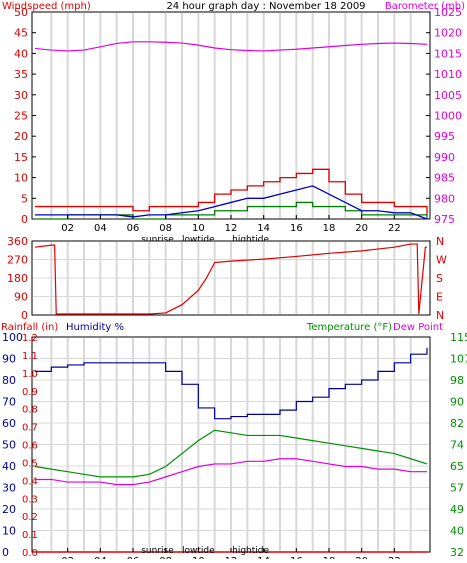 The image size is (467, 563). I want to click on rain-y-tick-label: 0.5, so click(30, 463).